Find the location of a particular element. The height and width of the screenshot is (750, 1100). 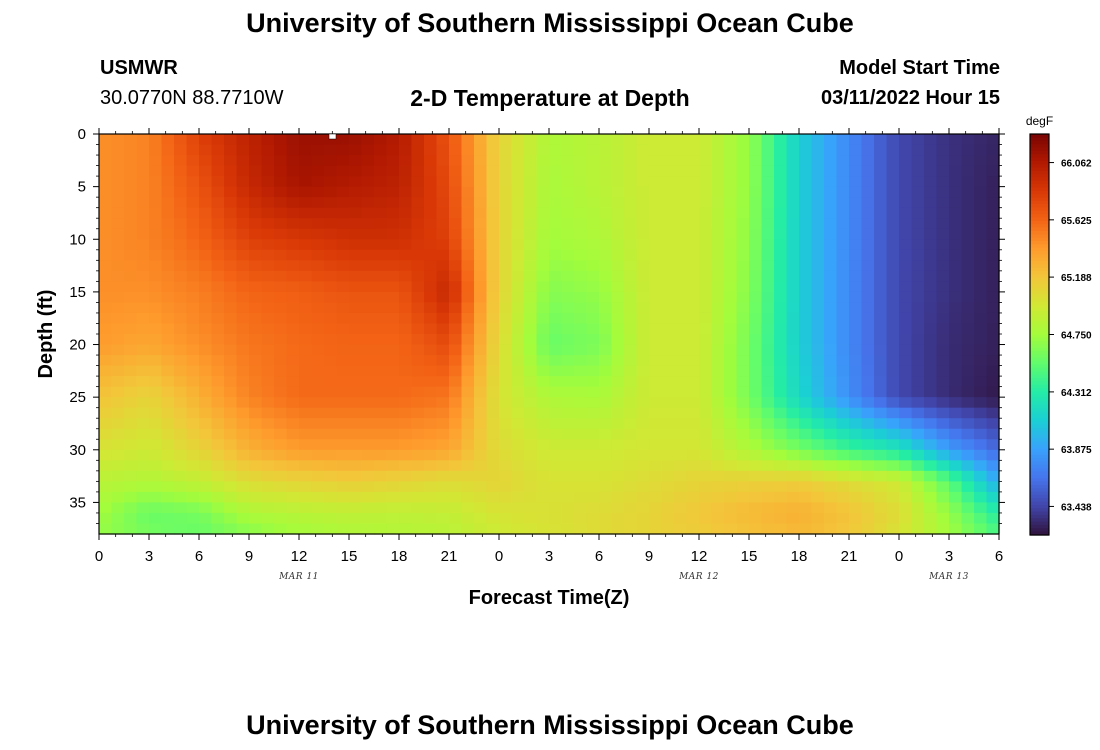

colorbar-segment is located at coordinates (1039, 366).